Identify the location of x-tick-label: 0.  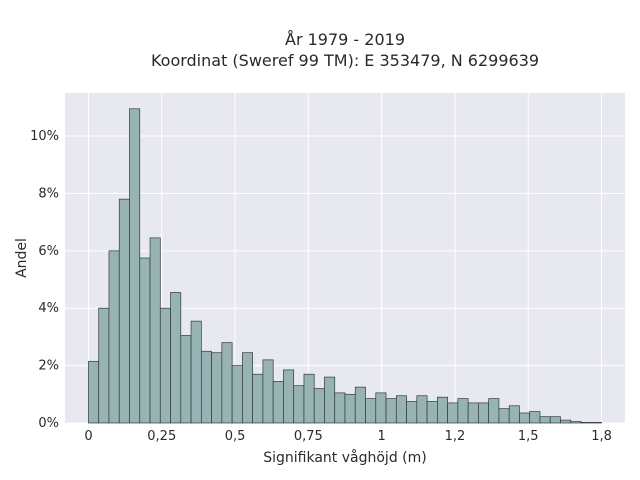
(88, 436).